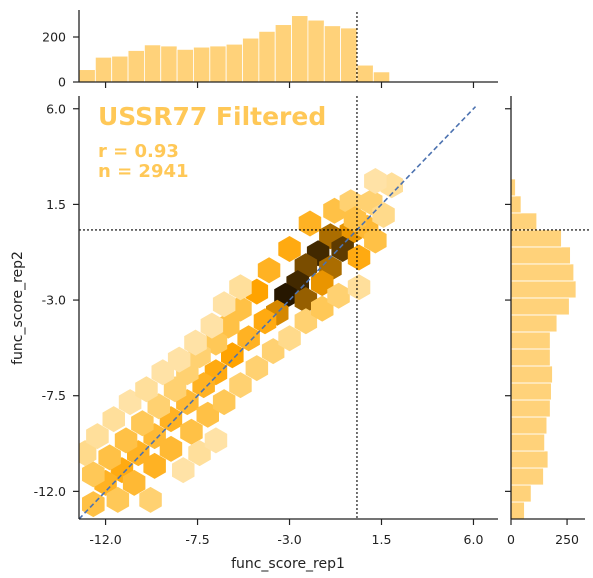 The image size is (593, 578). What do you see at coordinates (289, 539) in the screenshot?
I see `x-tick-label: -3.0` at bounding box center [289, 539].